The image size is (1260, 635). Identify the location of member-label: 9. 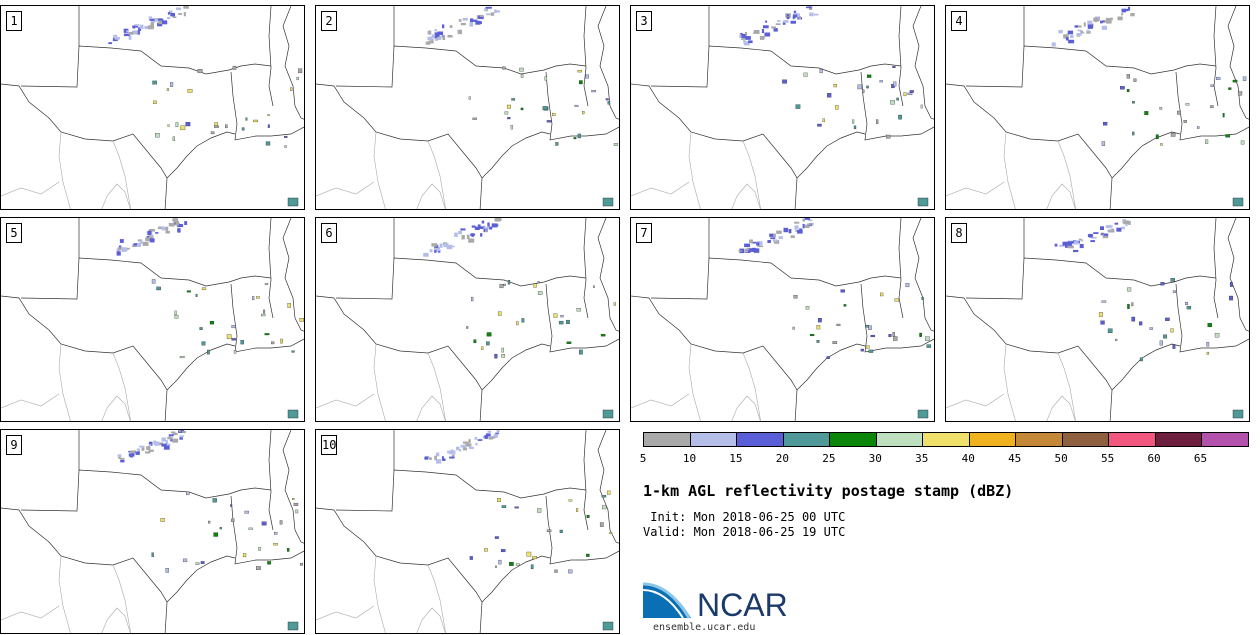
(14, 445).